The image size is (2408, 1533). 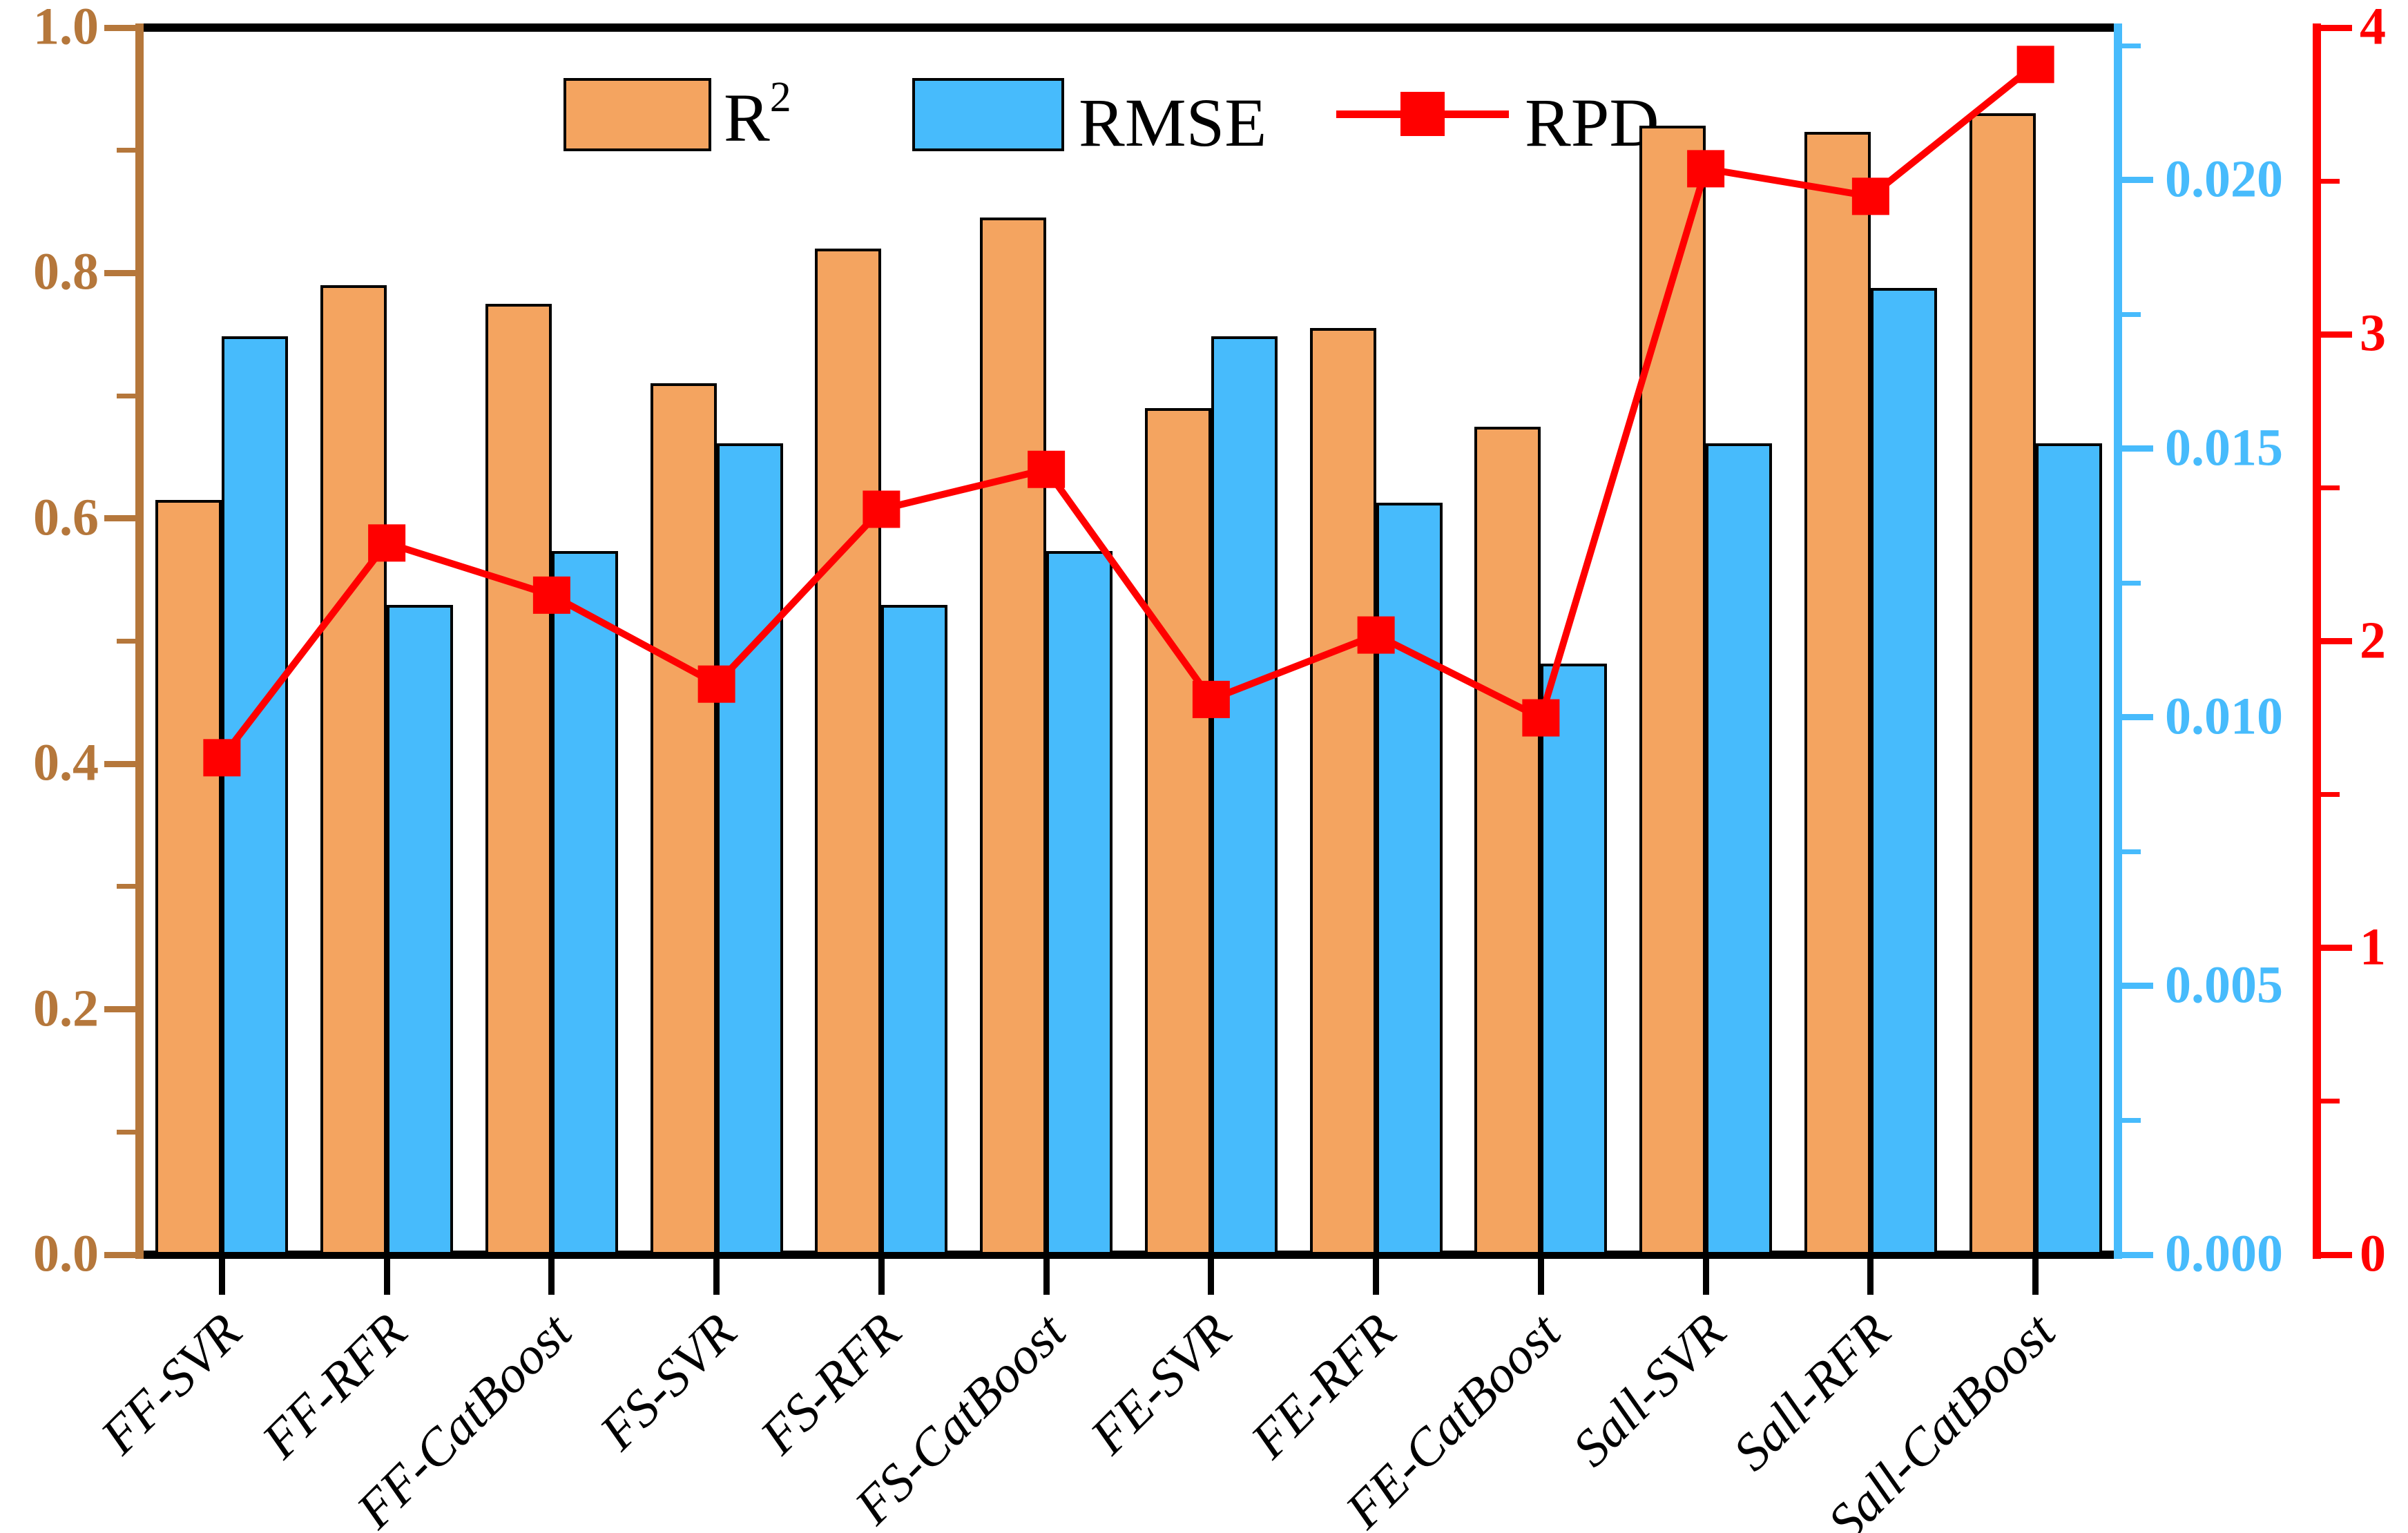 I want to click on rpd-axis-spine, so click(x=2317, y=641).